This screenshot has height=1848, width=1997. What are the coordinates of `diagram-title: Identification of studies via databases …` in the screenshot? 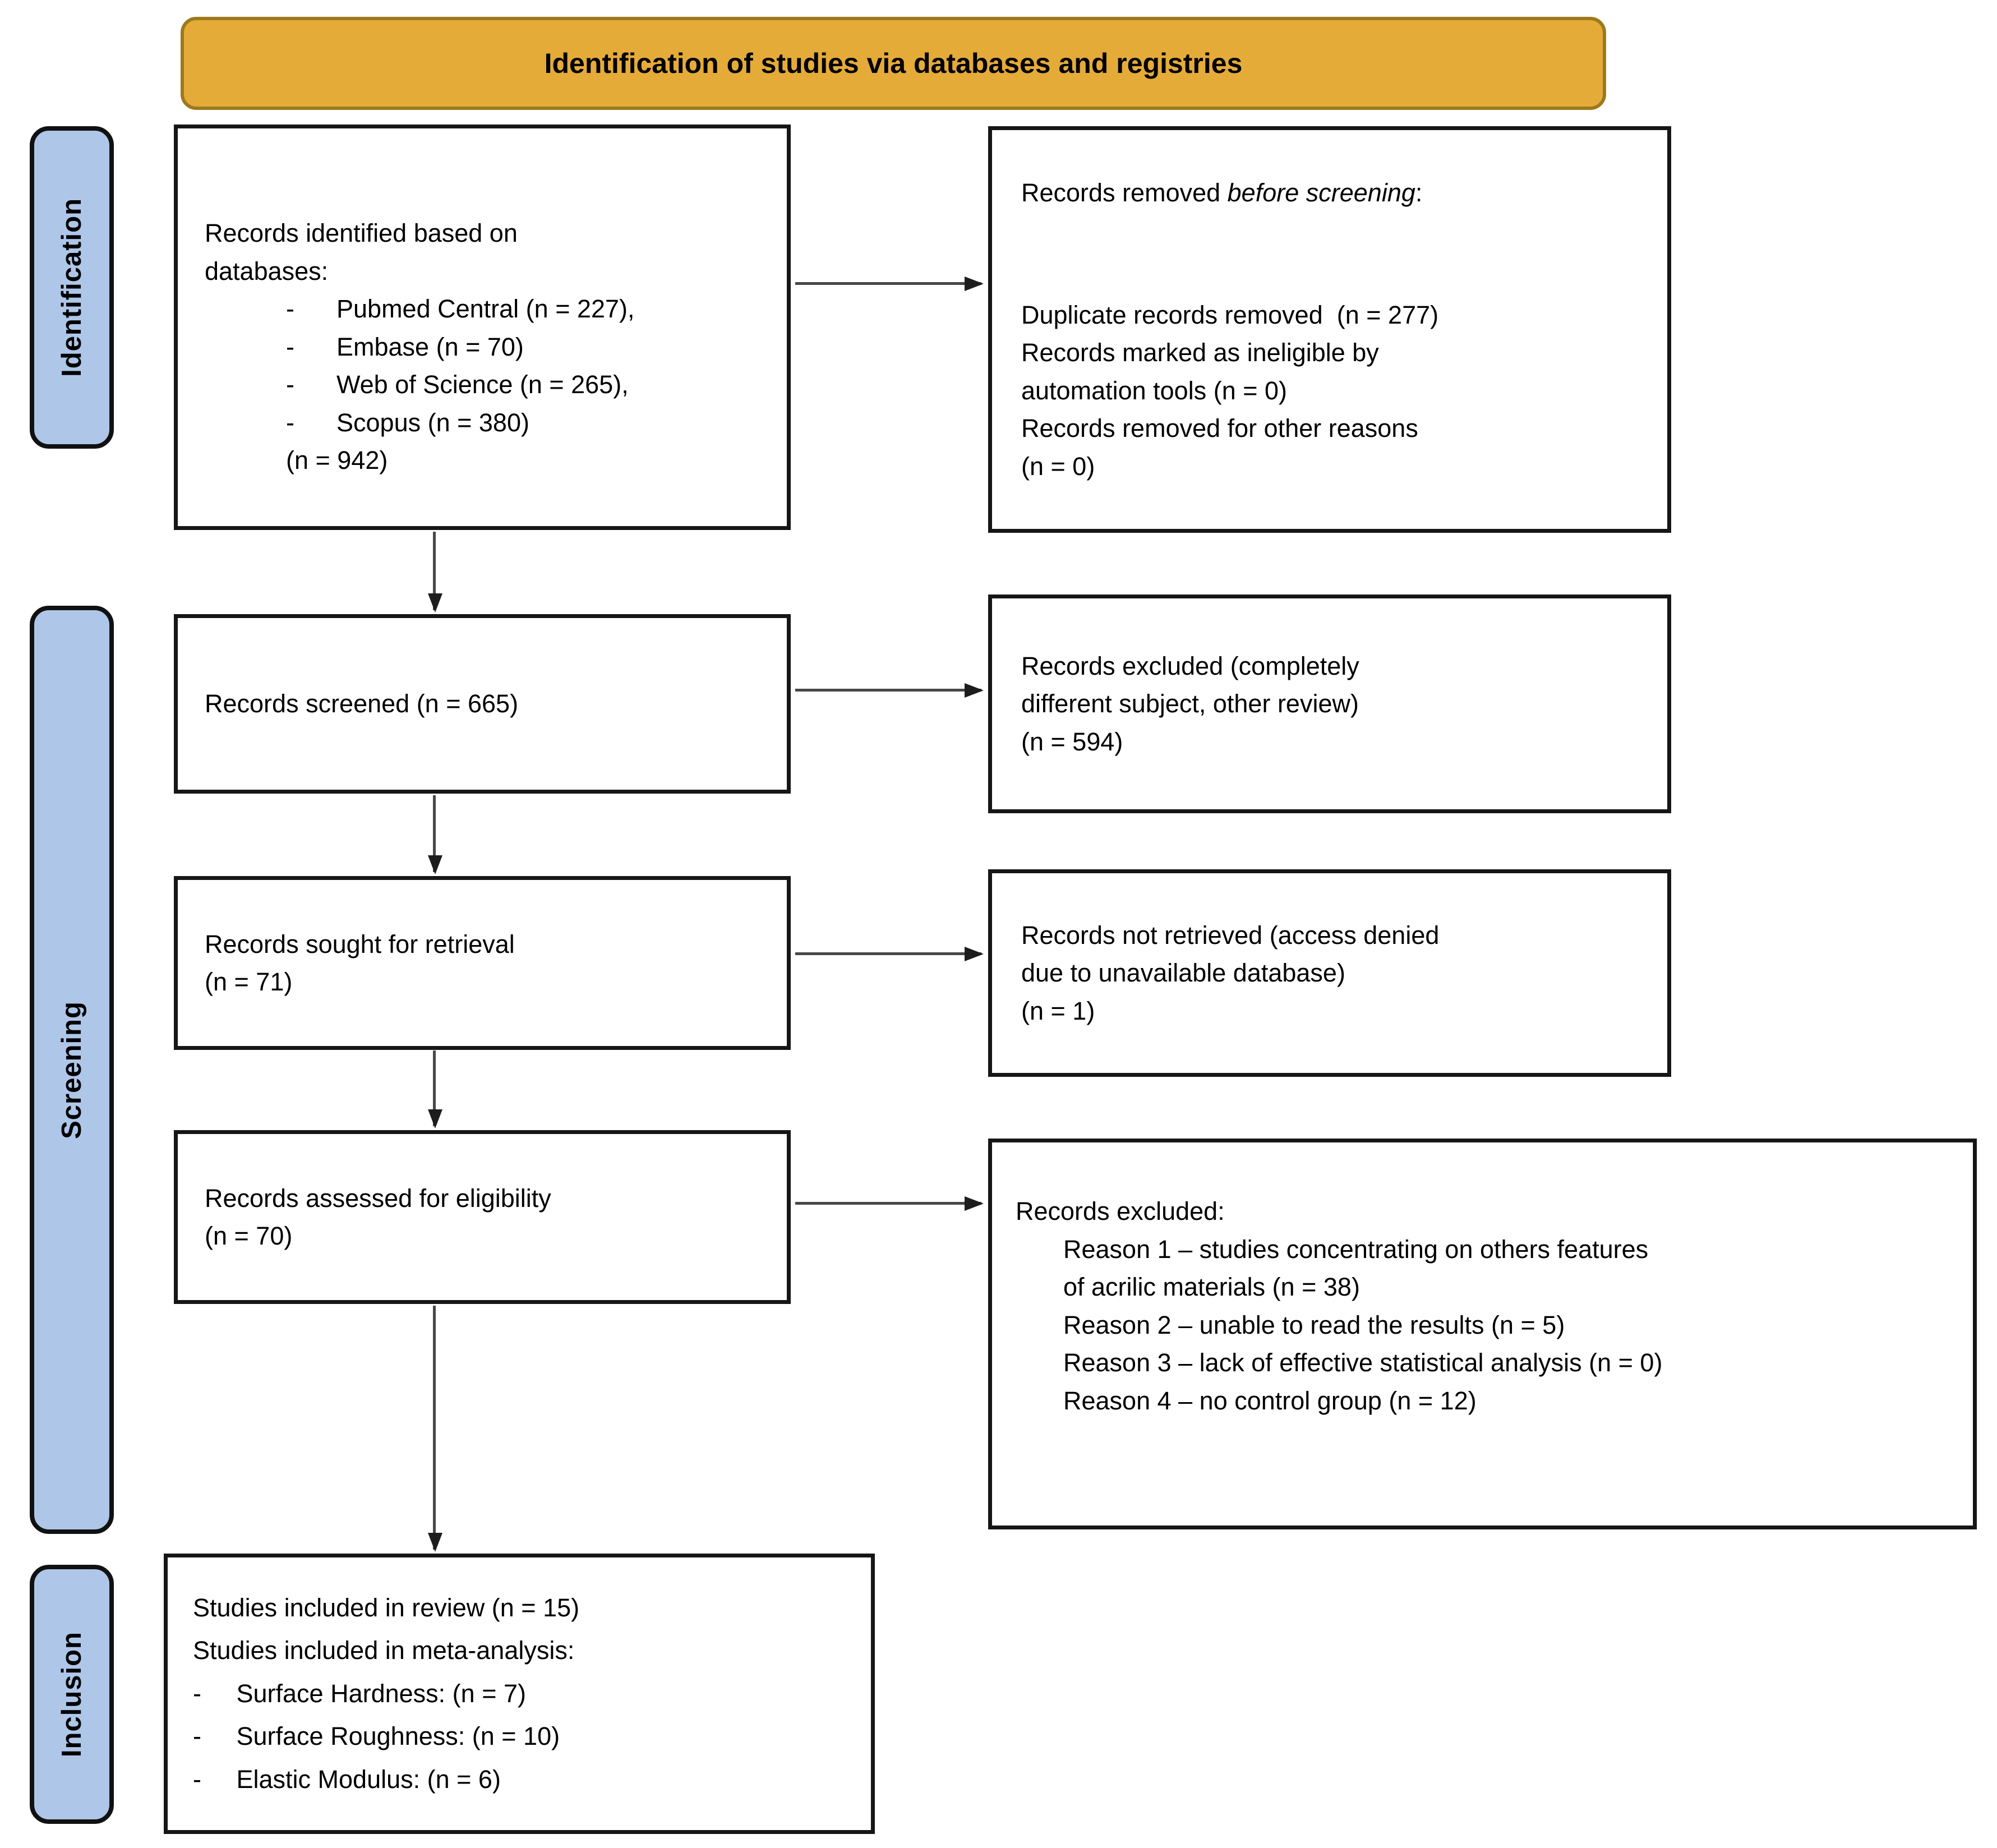 It's located at (893, 63).